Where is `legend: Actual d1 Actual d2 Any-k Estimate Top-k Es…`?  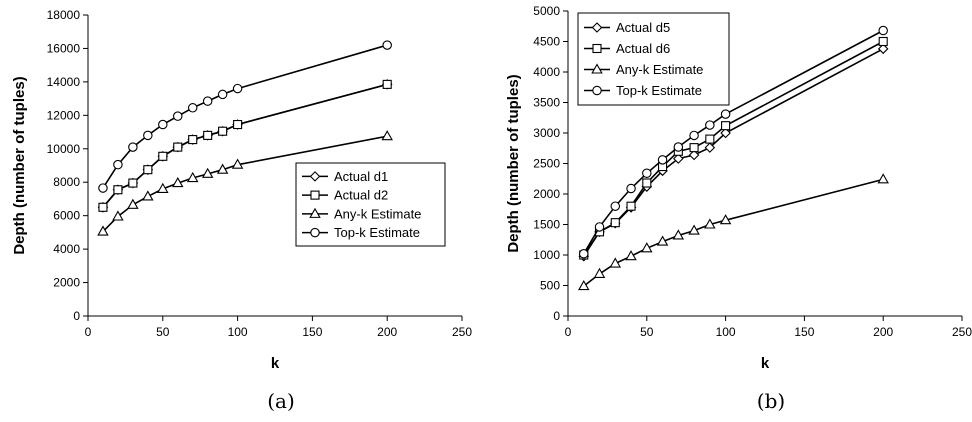 legend: Actual d1 Actual d2 Any-k Estimate Top-k Es… is located at coordinates (370, 204).